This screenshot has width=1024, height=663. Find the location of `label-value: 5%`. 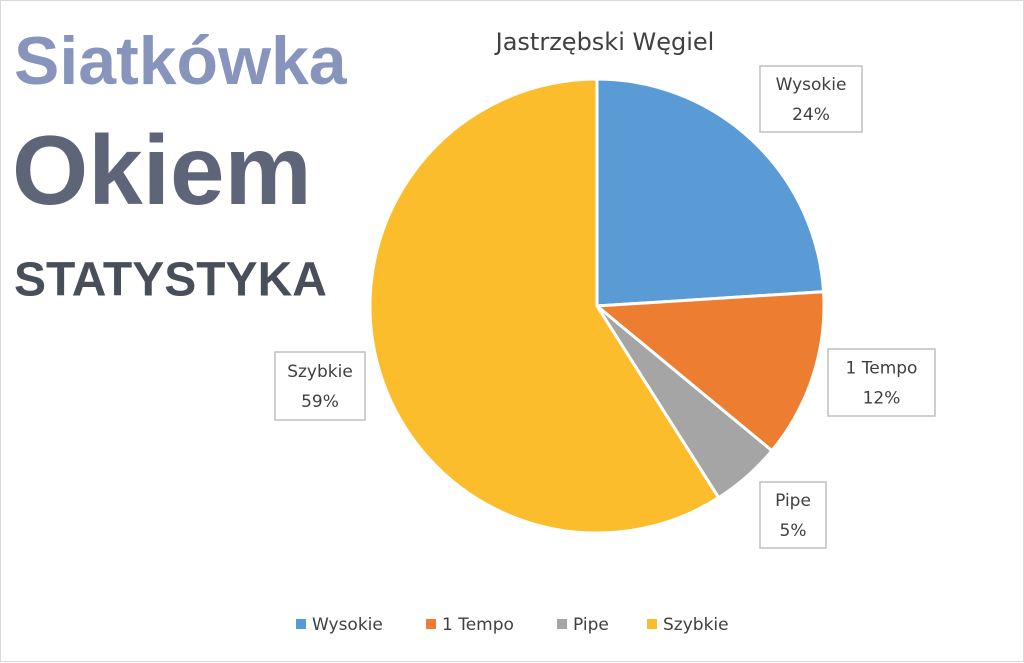

label-value: 5% is located at coordinates (793, 531).